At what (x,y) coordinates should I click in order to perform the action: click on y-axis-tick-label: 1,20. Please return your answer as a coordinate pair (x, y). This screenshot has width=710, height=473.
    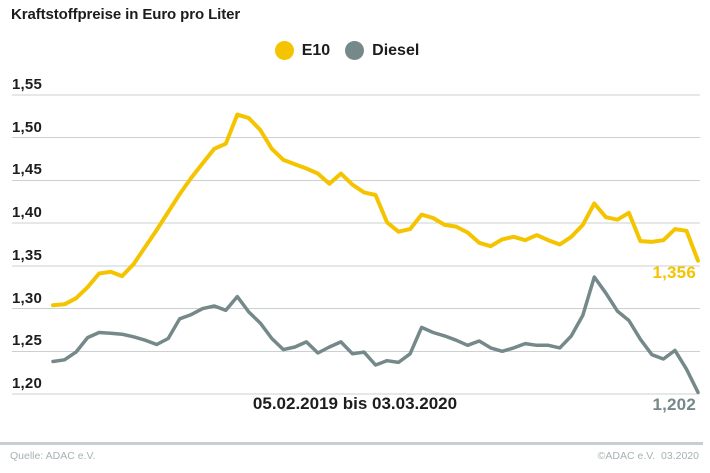
    Looking at the image, I should click on (27, 383).